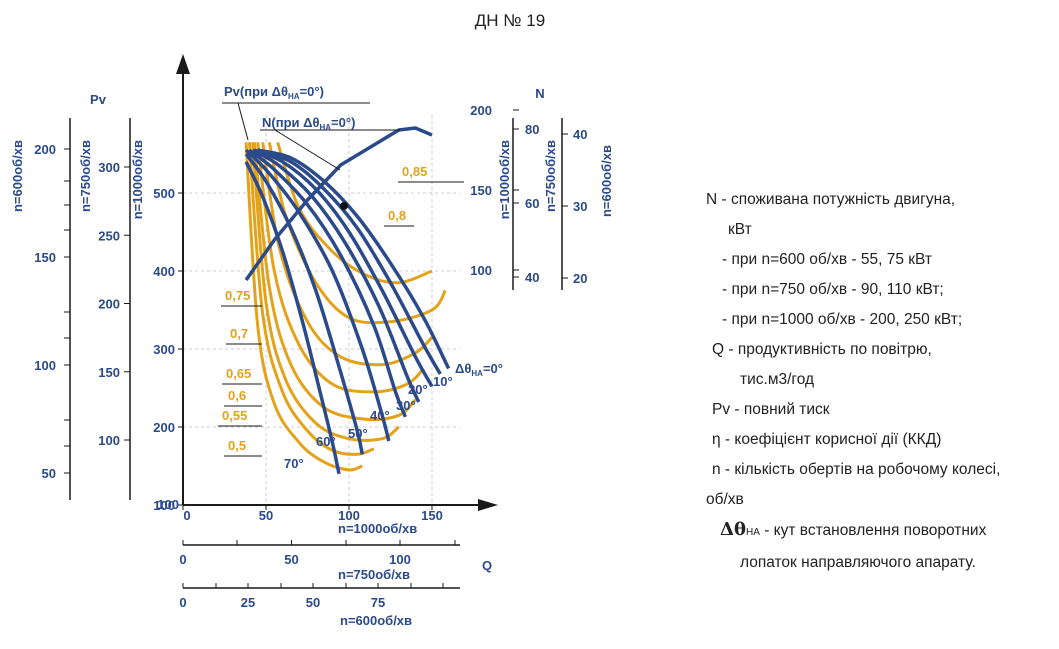 Image resolution: width=1059 pixels, height=649 pixels. Describe the element at coordinates (237, 295) in the screenshot. I see `efficiency-label: 0,75` at that location.